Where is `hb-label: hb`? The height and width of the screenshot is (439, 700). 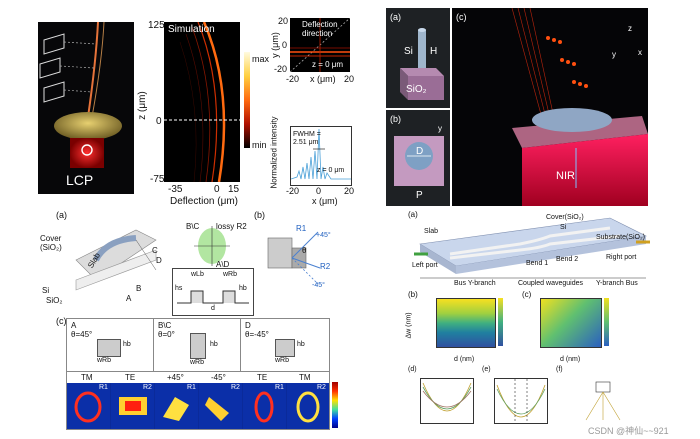
hb-label: hb is located at coordinates (243, 288).